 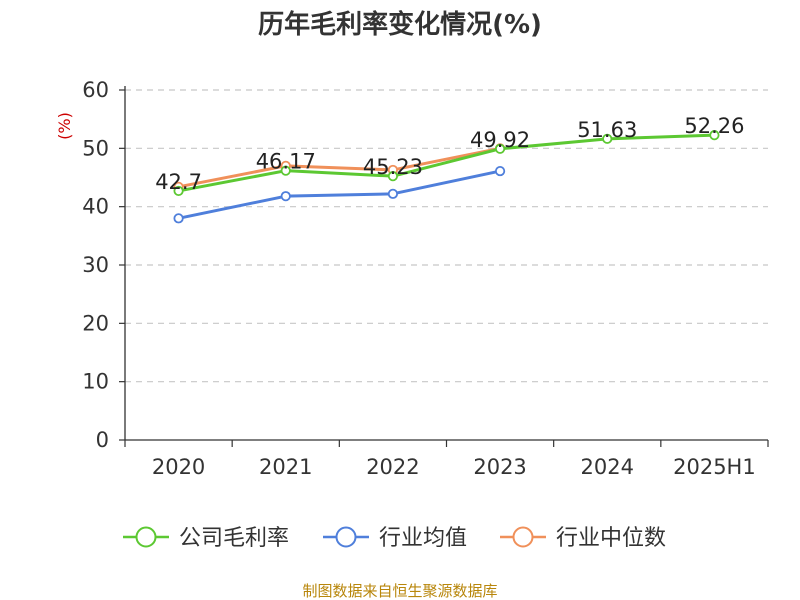 What do you see at coordinates (607, 467) in the screenshot?
I see `x-tick-label: 2024` at bounding box center [607, 467].